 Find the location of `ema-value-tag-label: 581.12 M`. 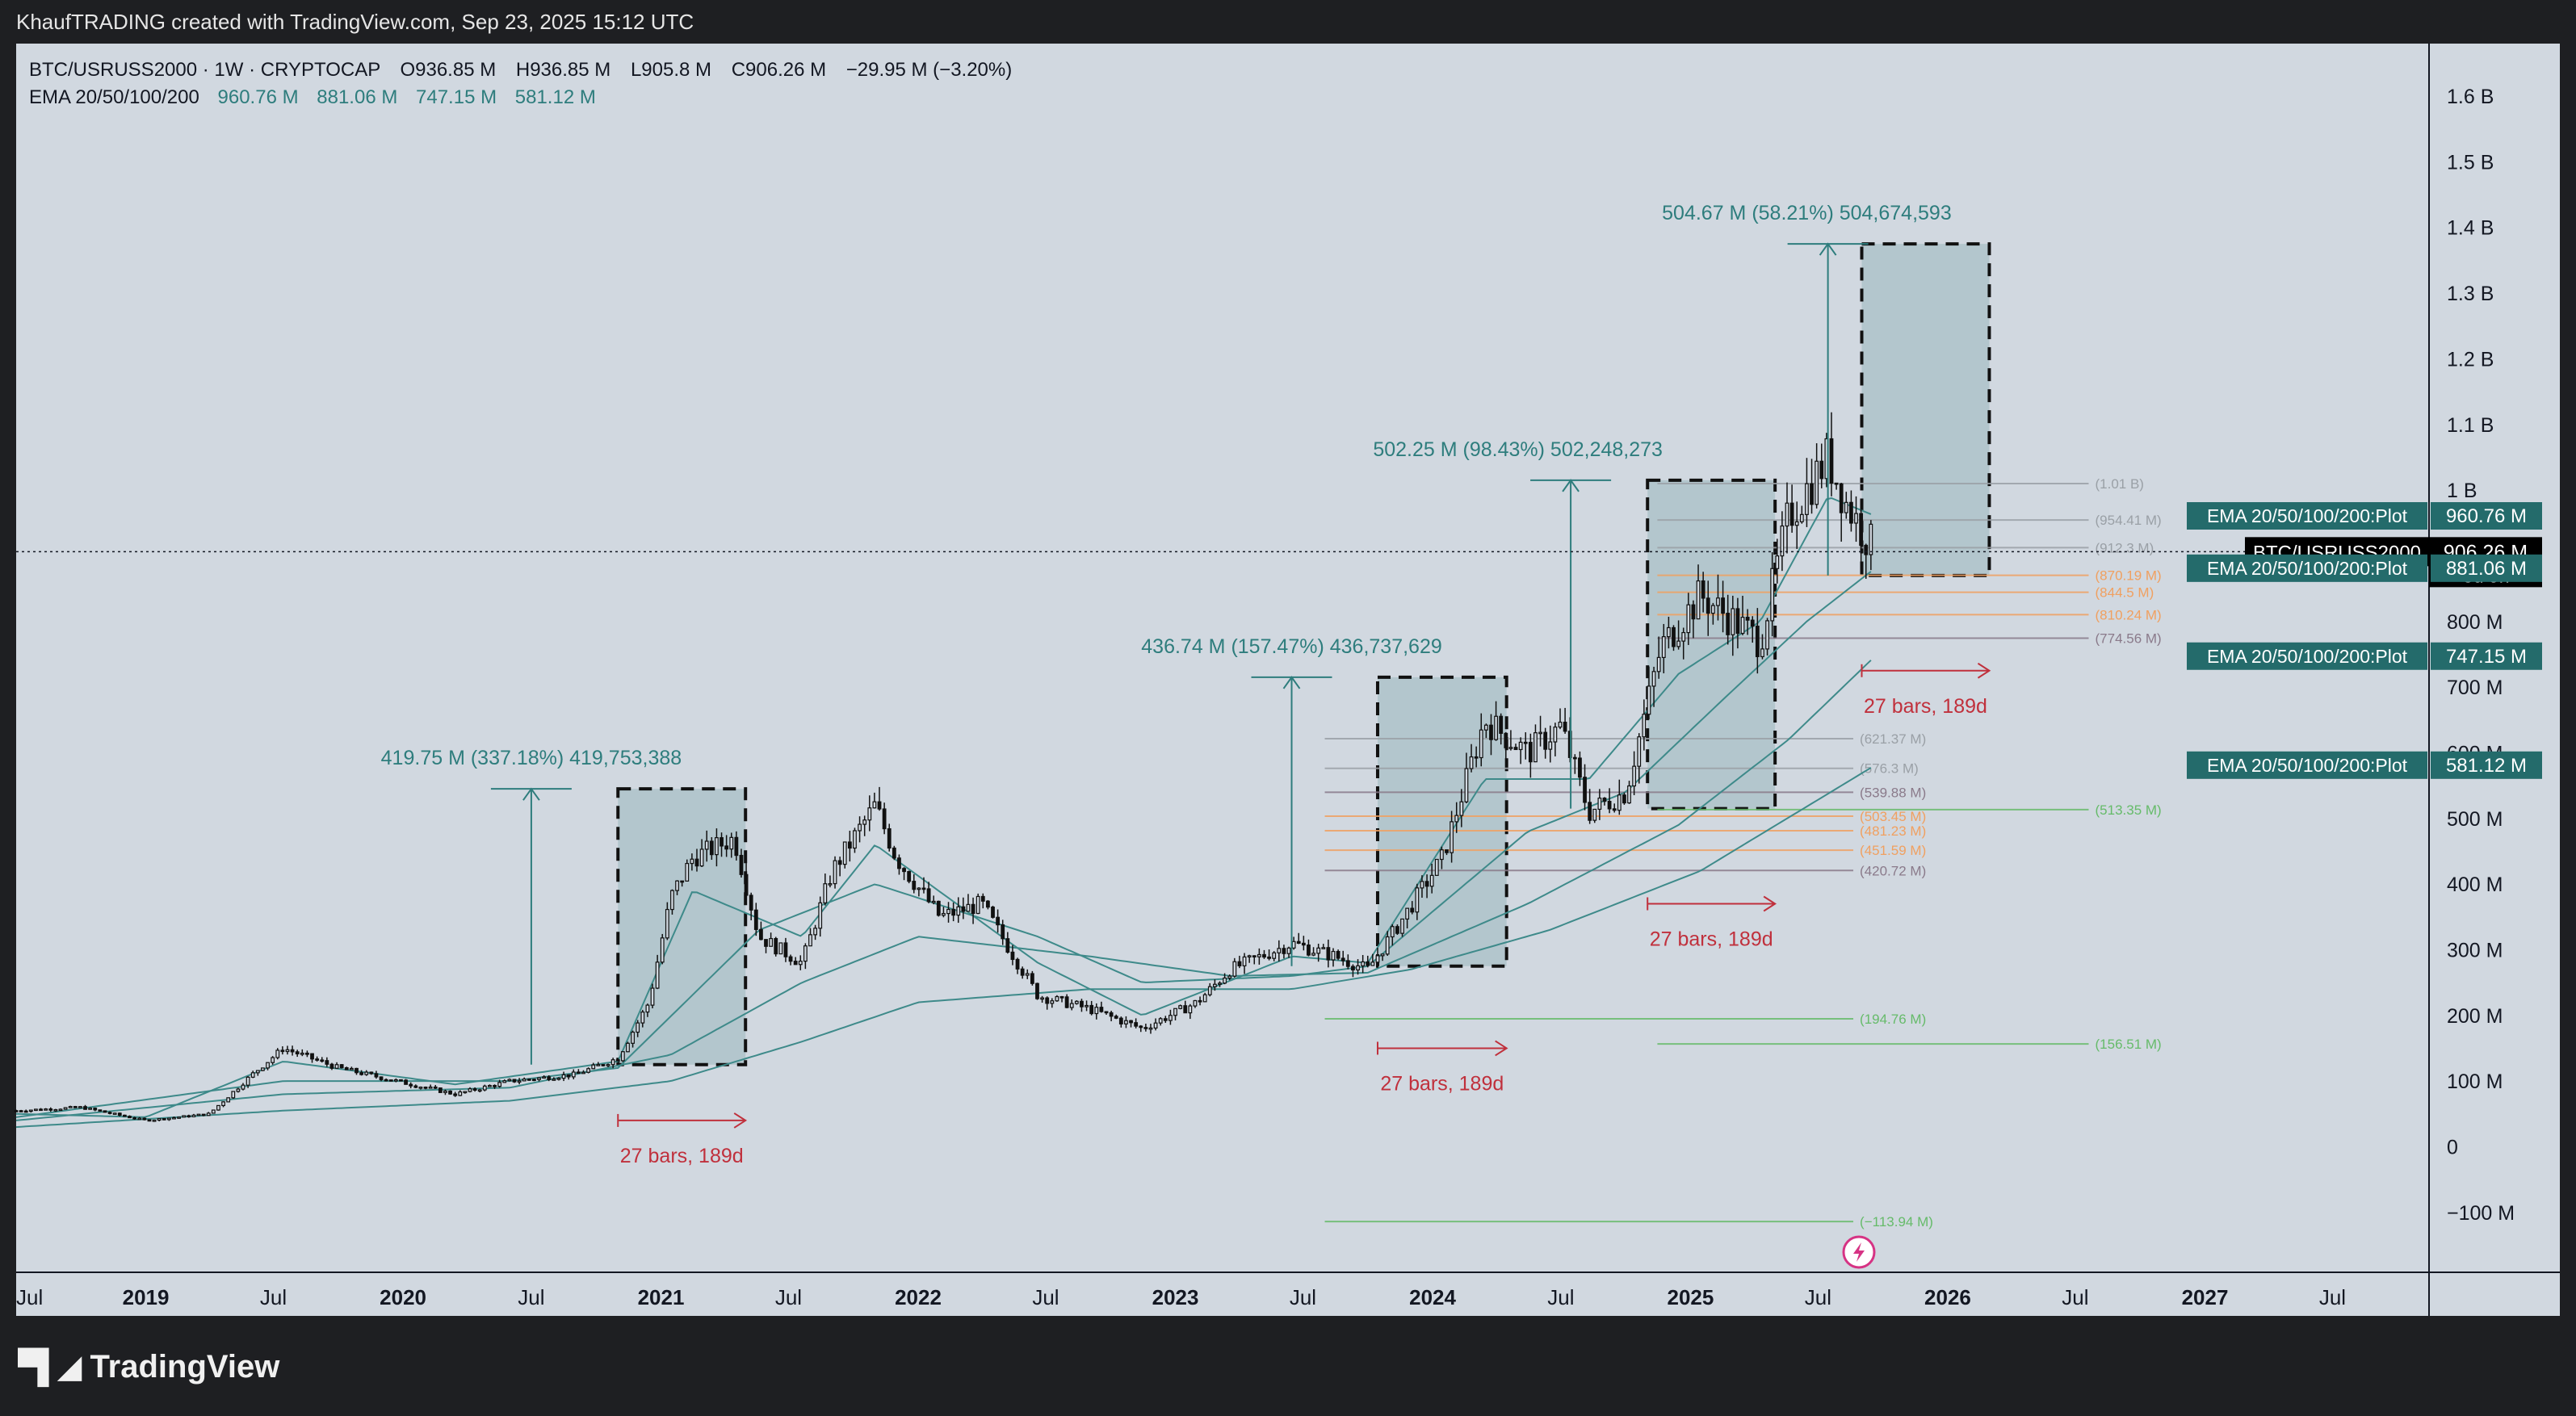

ema-value-tag-label: 581.12 M is located at coordinates (2486, 766).